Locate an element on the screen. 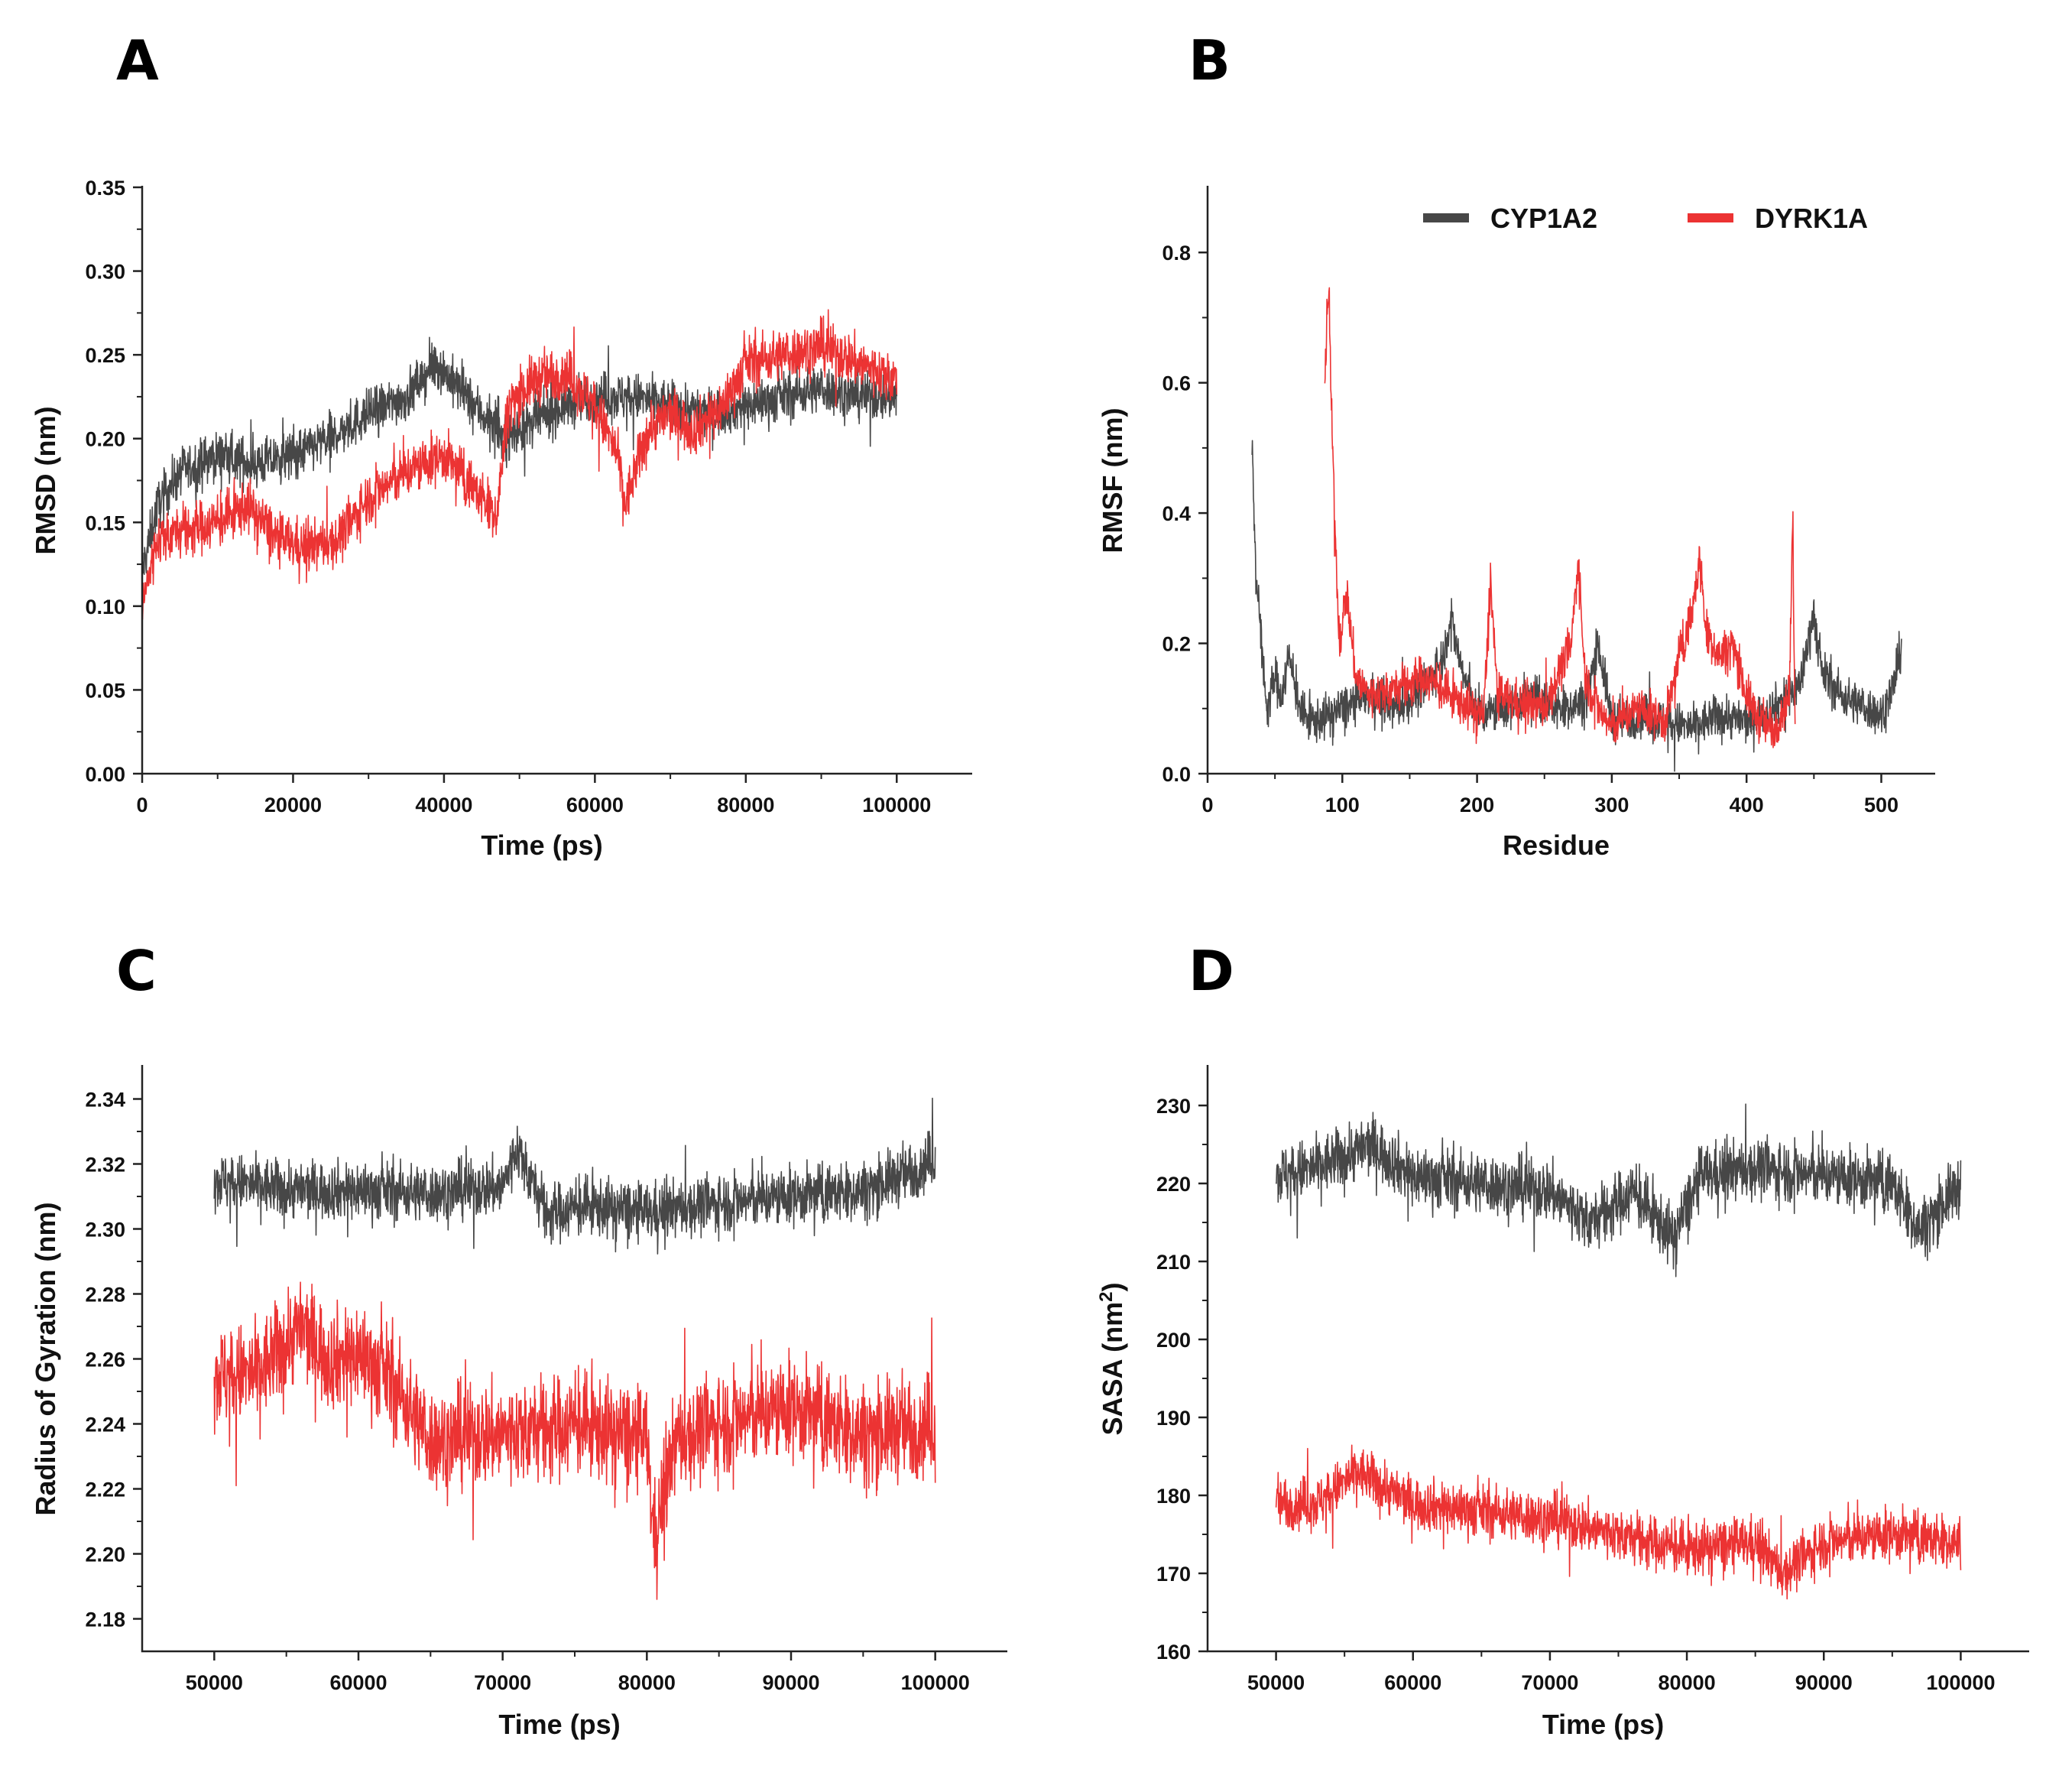 This screenshot has width=2072, height=1766. x-tick-label: 400 is located at coordinates (1747, 805).